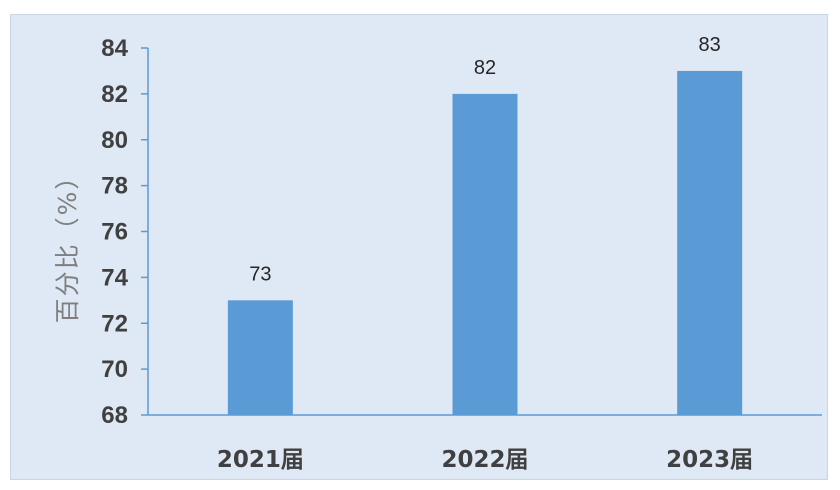  Describe the element at coordinates (485, 68) in the screenshot. I see `data-label: 82` at that location.